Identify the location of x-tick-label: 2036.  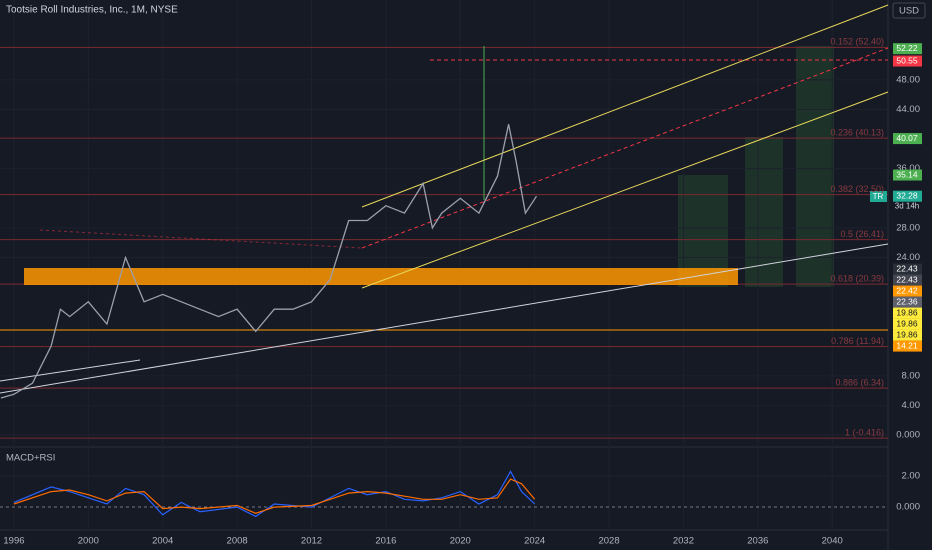
(757, 541).